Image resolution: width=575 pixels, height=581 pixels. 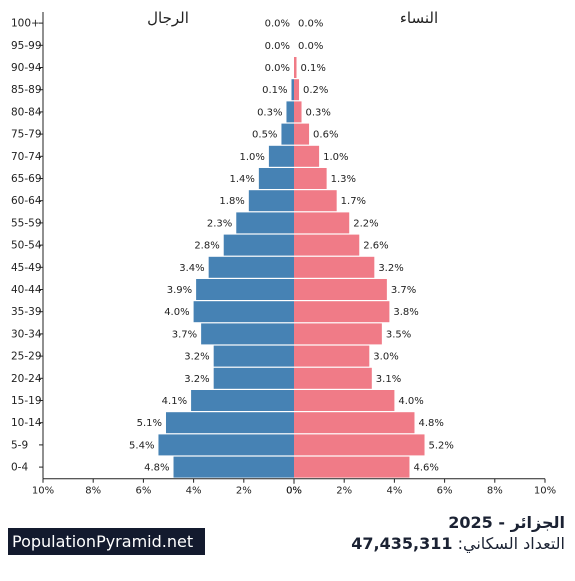 I want to click on age-label-75-79: 75-79, so click(x=26, y=135).